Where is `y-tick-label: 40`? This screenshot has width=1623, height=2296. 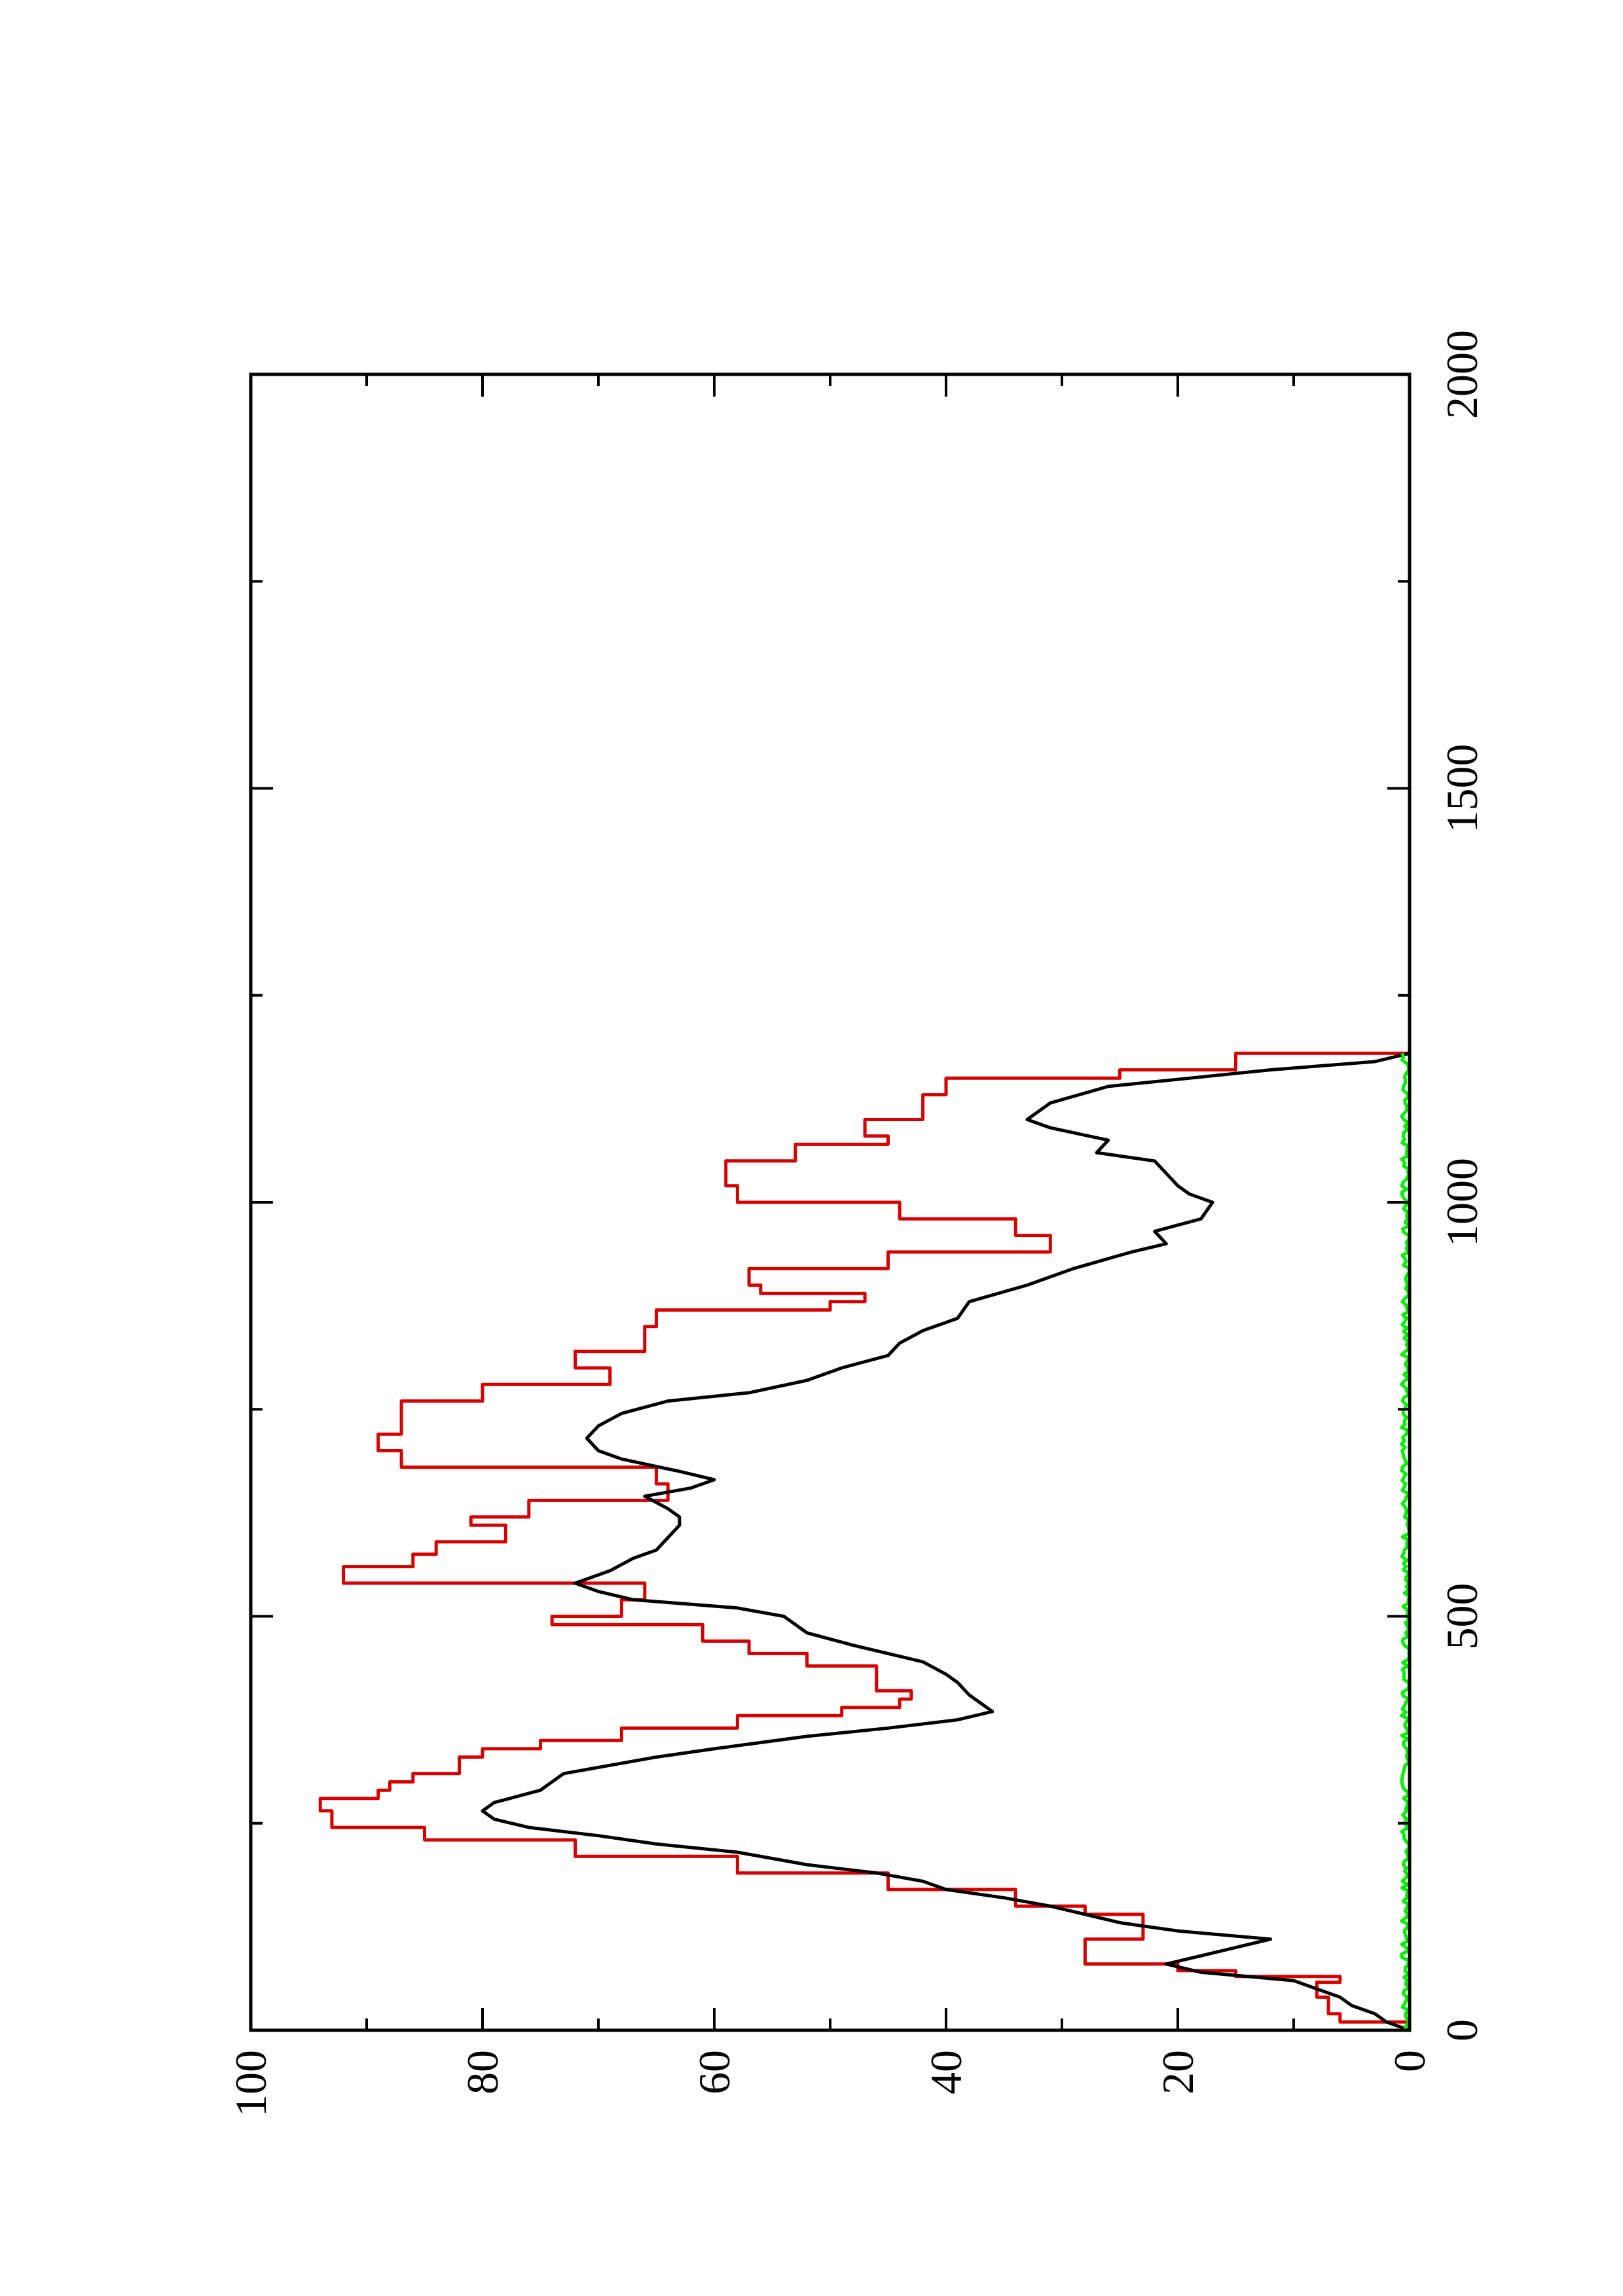
y-tick-label: 40 is located at coordinates (946, 2072).